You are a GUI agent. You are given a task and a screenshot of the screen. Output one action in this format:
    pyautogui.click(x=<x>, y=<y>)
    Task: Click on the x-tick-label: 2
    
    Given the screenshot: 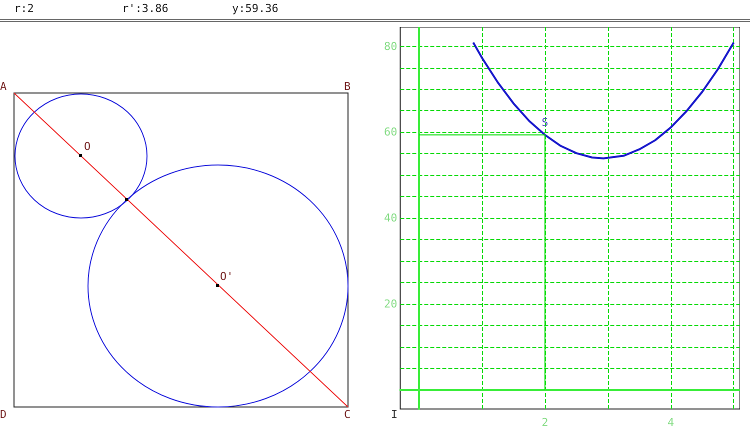 What is the action you would take?
    pyautogui.click(x=545, y=422)
    